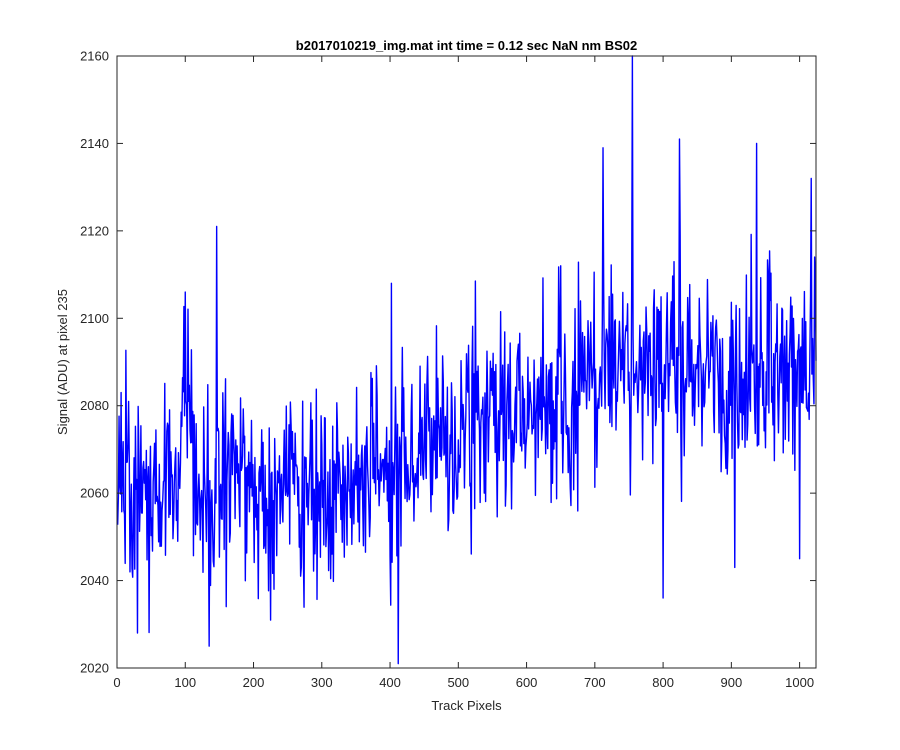  What do you see at coordinates (595, 682) in the screenshot?
I see `x-tick-label: 700` at bounding box center [595, 682].